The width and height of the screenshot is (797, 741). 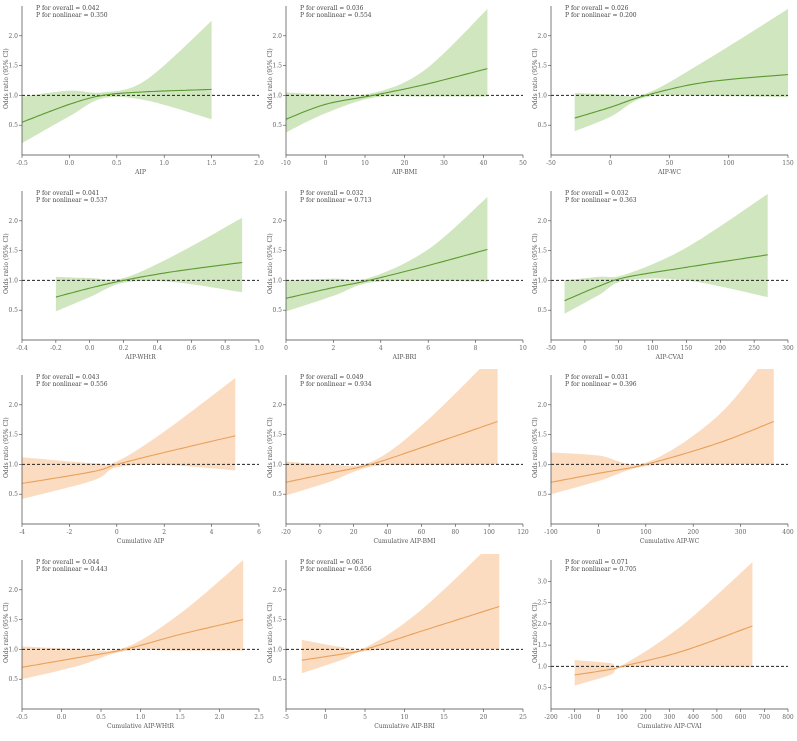 What do you see at coordinates (601, 569) in the screenshot?
I see `p-nonlinear-label: P for nonlinear = 0.705` at bounding box center [601, 569].